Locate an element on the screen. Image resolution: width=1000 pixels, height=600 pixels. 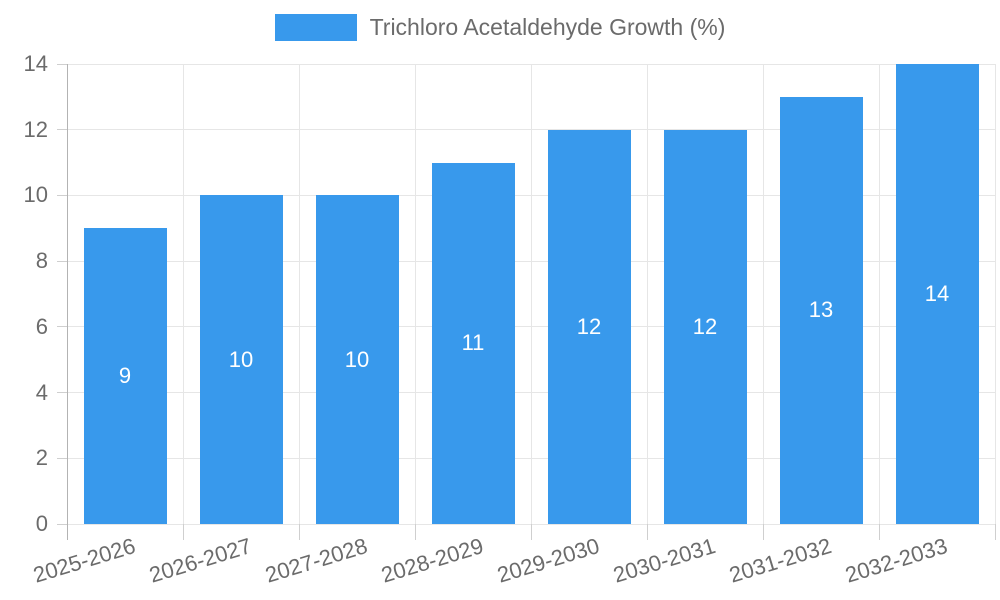
legend-label: Trichloro Acetaldehyde Growth (%) is located at coordinates (547, 27).